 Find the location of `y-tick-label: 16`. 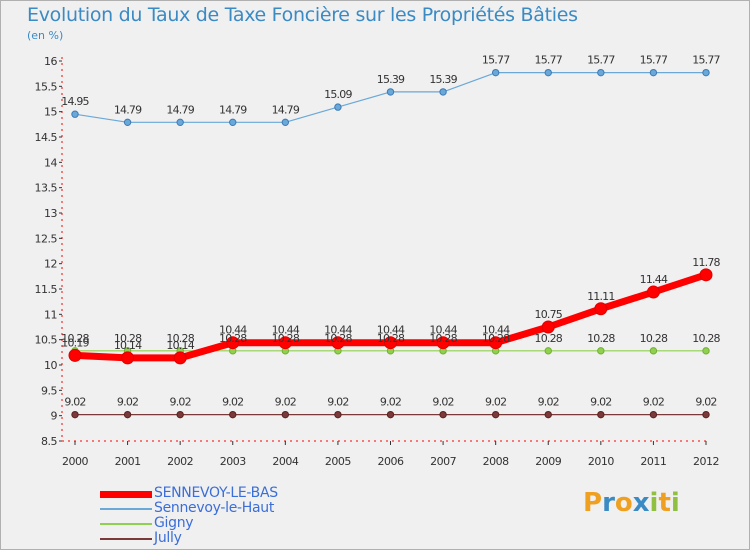

y-tick-label: 16 is located at coordinates (50, 61).